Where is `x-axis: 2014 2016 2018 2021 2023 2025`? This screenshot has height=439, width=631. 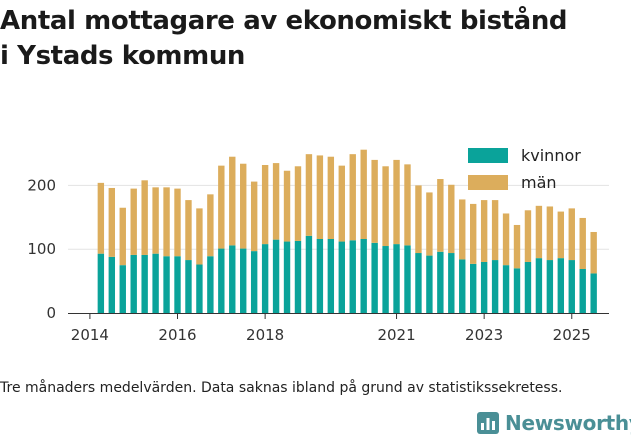 x-axis: 2014 2016 2018 2021 2023 2025 is located at coordinates (338, 328).